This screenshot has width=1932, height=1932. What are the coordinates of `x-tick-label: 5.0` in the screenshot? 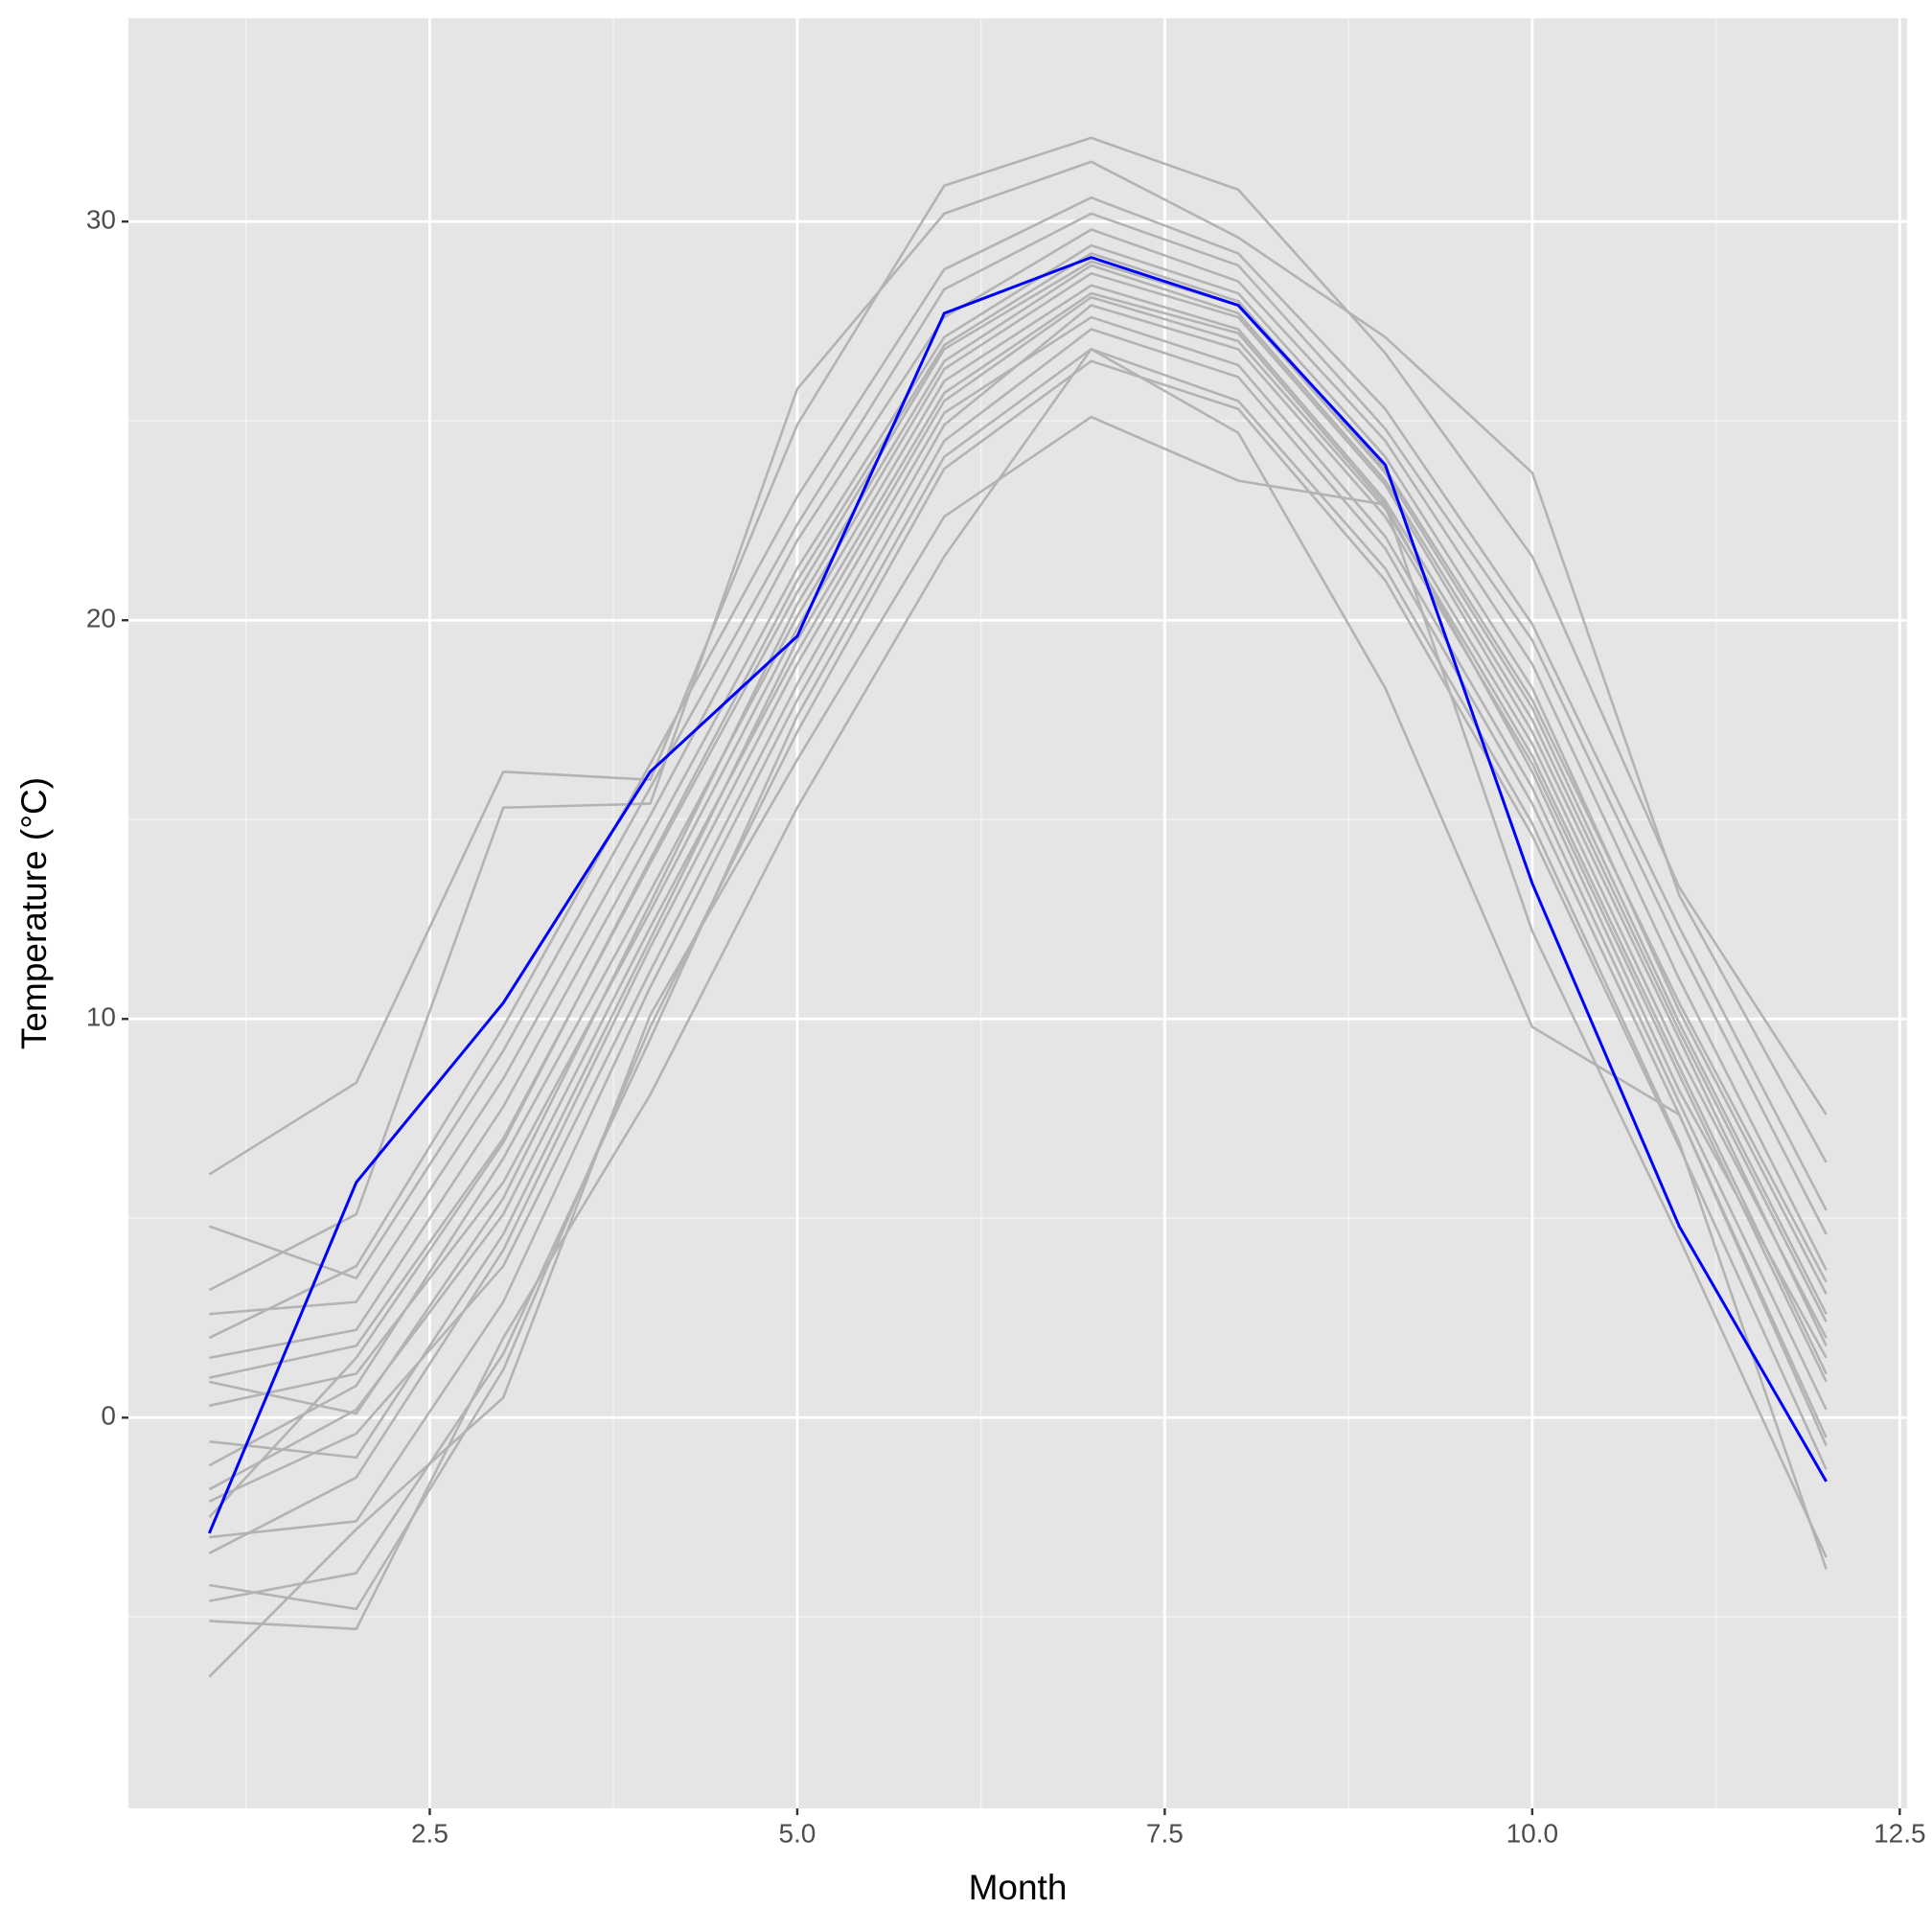 It's located at (797, 1833).